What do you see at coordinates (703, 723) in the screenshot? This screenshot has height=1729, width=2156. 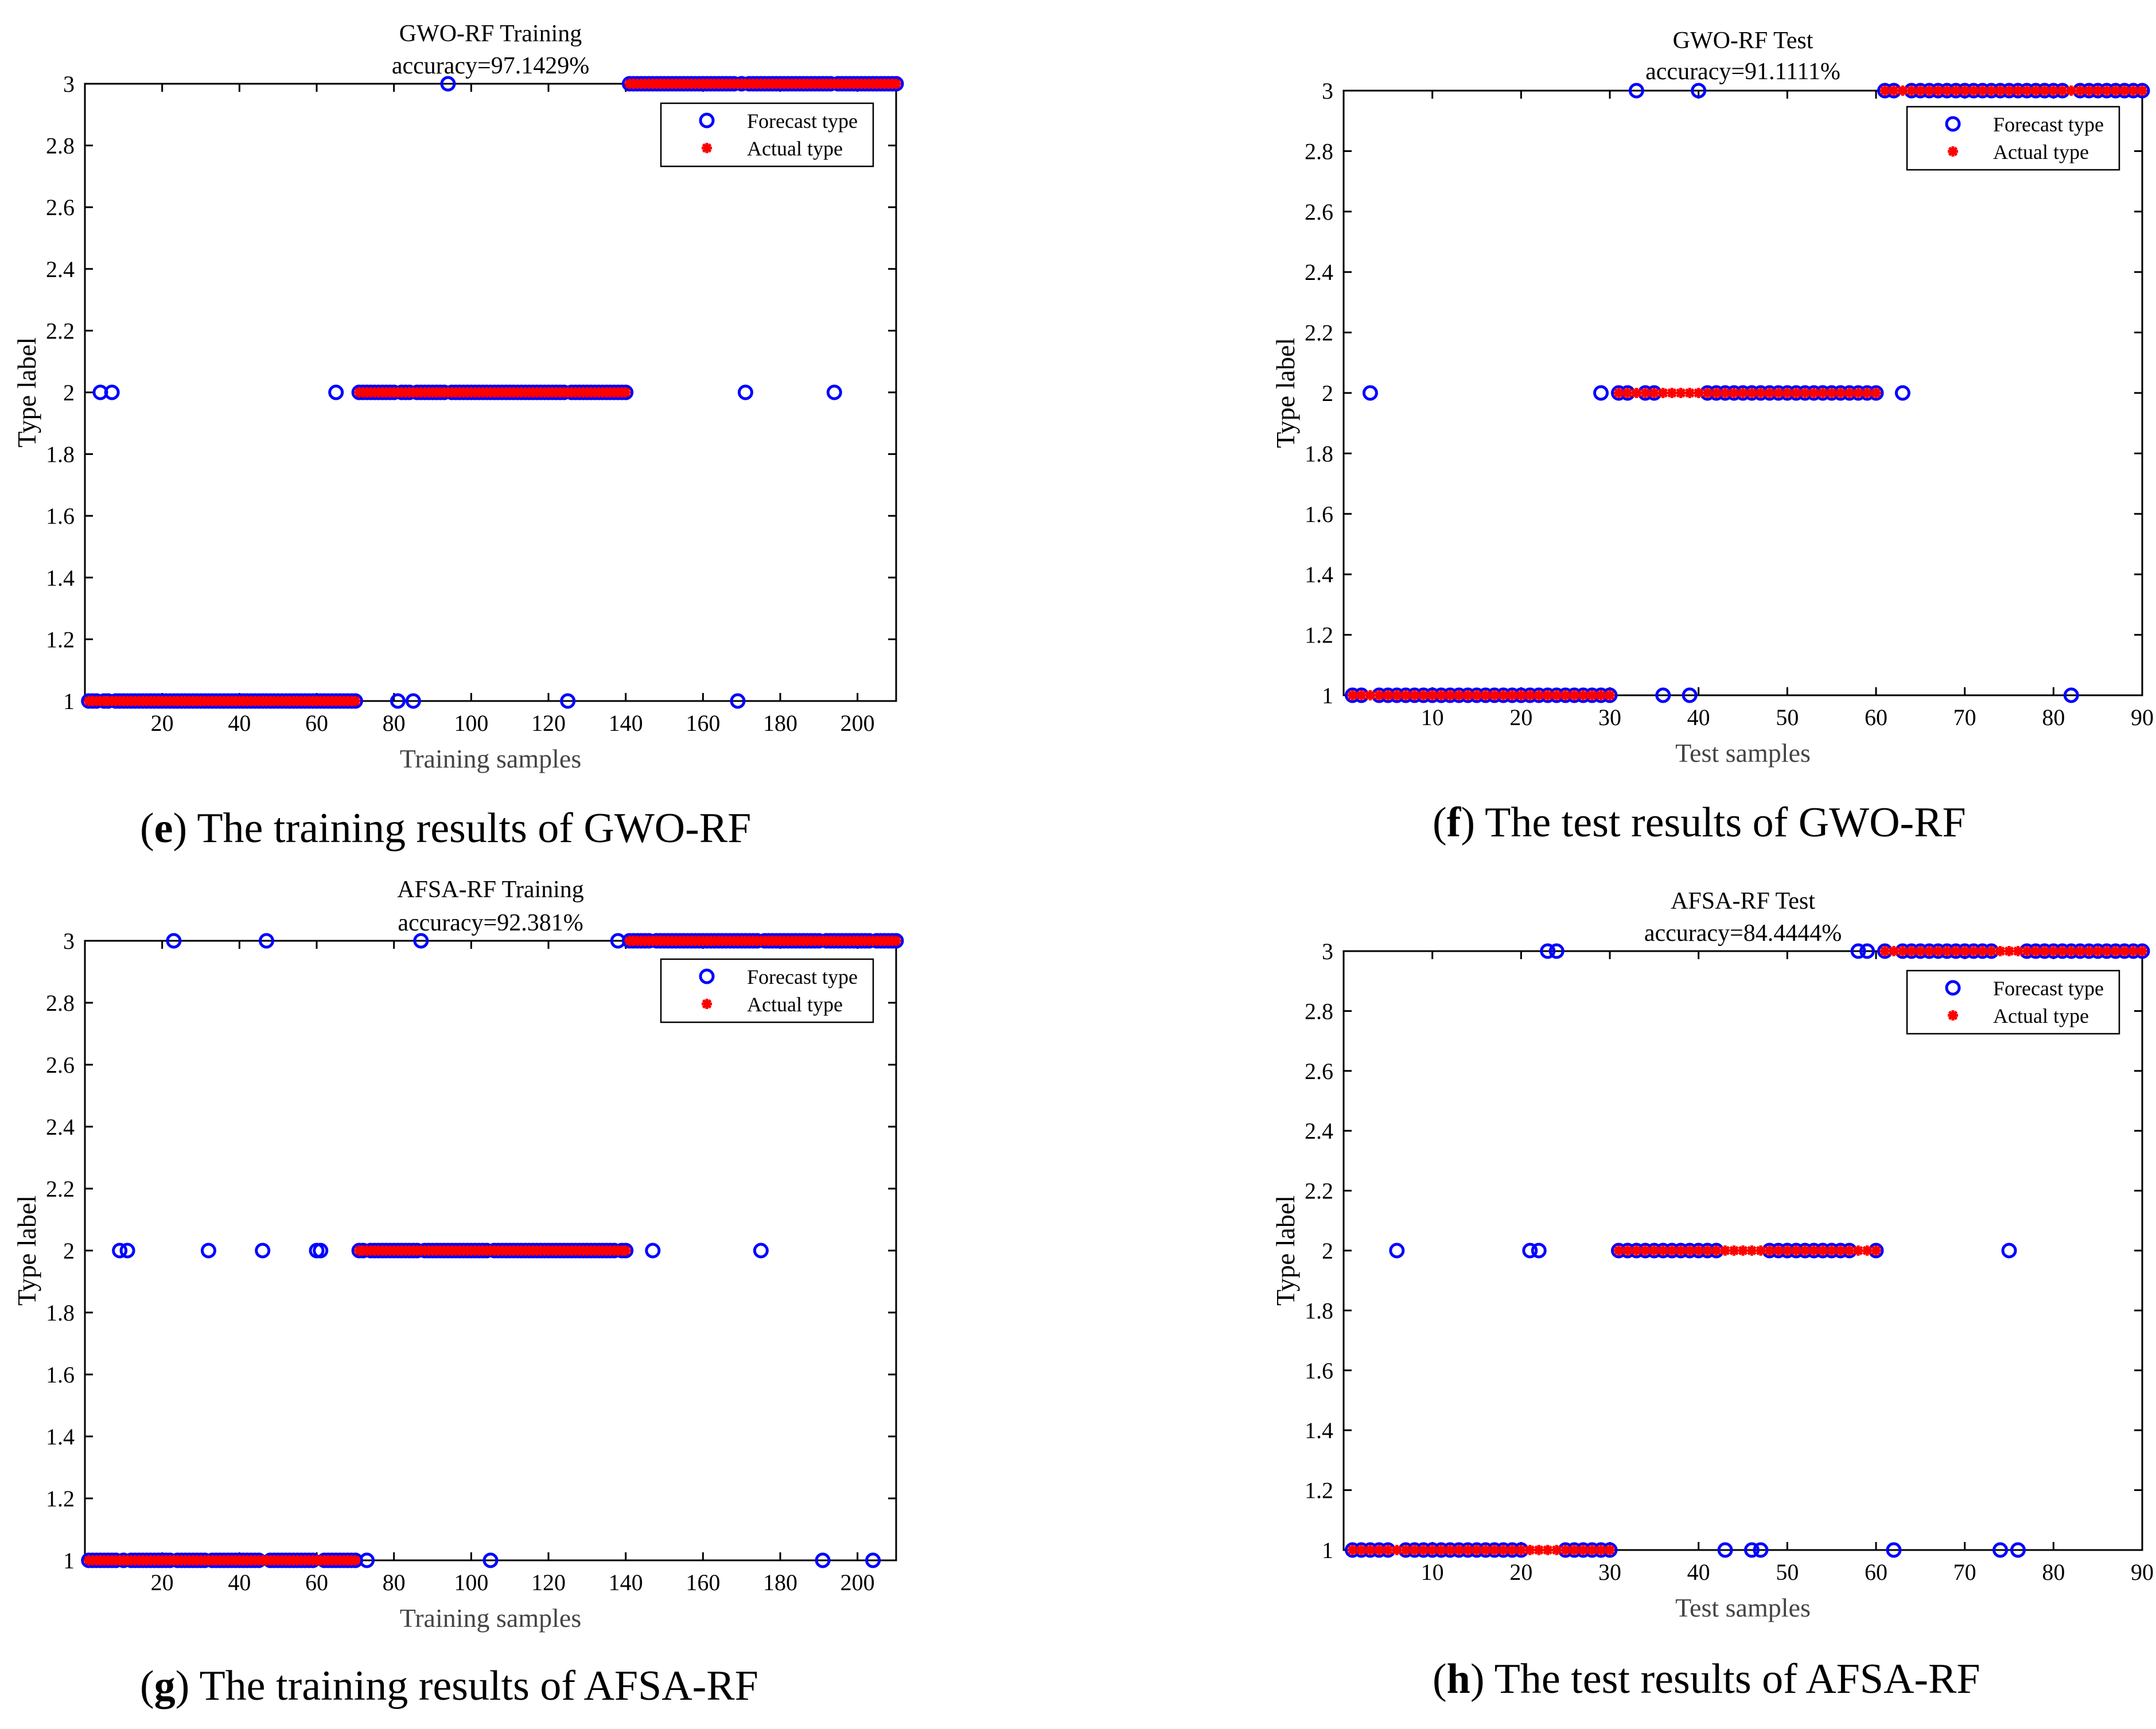 I see `x-tick-label: 160` at bounding box center [703, 723].